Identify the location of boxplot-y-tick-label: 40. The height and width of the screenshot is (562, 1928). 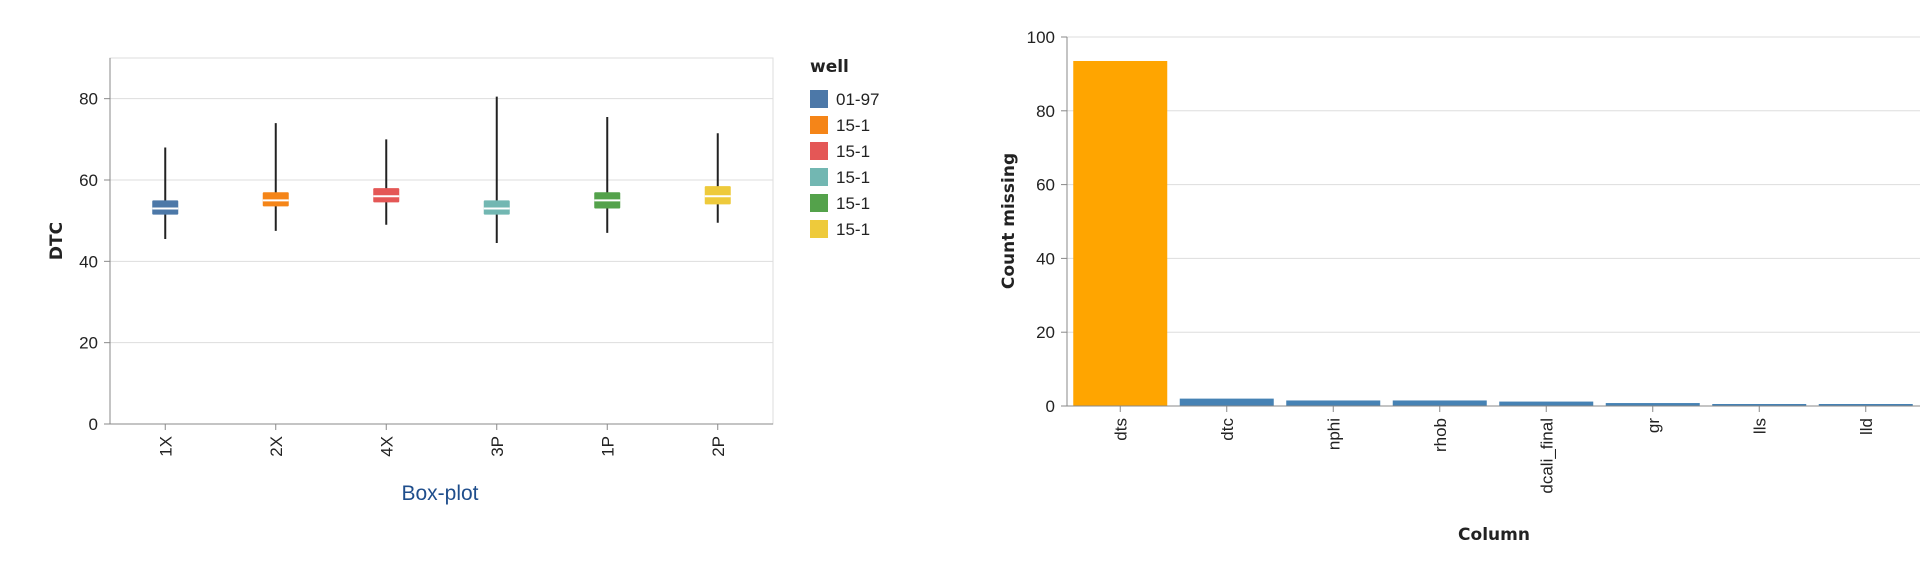
(88, 261).